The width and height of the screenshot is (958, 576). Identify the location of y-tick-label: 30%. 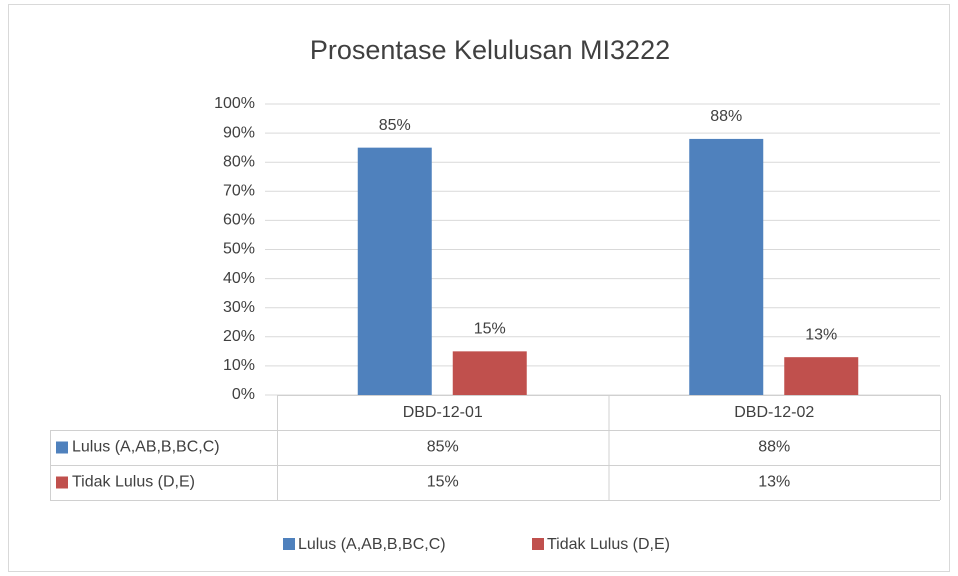
(239, 307).